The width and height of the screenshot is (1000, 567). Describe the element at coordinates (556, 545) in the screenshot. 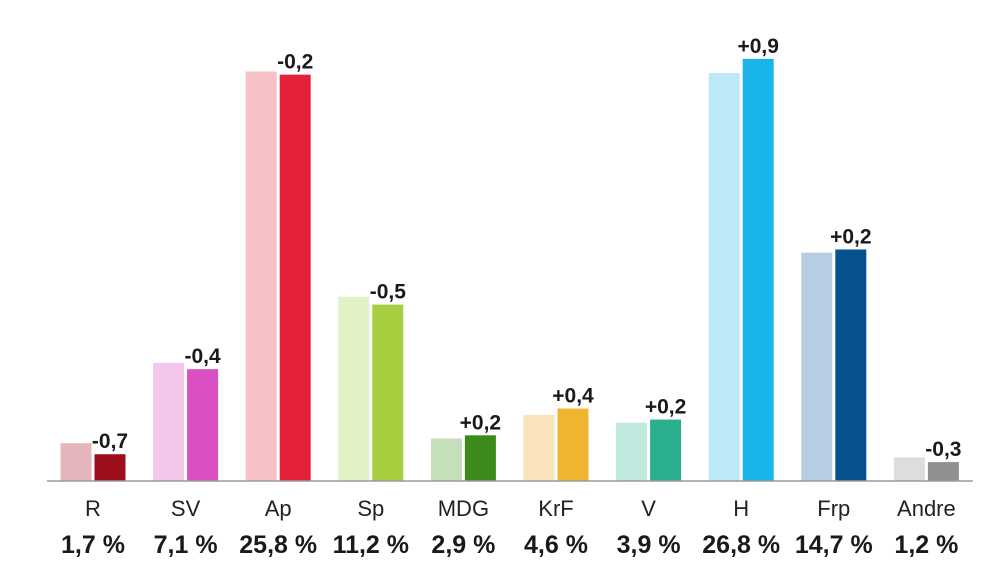

I see `percent-label-krf: 4,6 %` at that location.